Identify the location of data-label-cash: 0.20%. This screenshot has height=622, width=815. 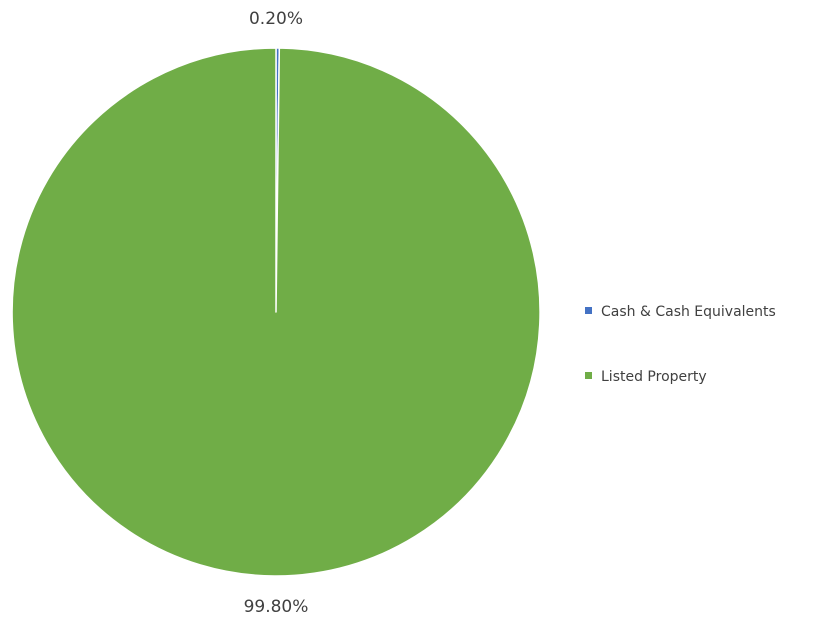
(276, 19).